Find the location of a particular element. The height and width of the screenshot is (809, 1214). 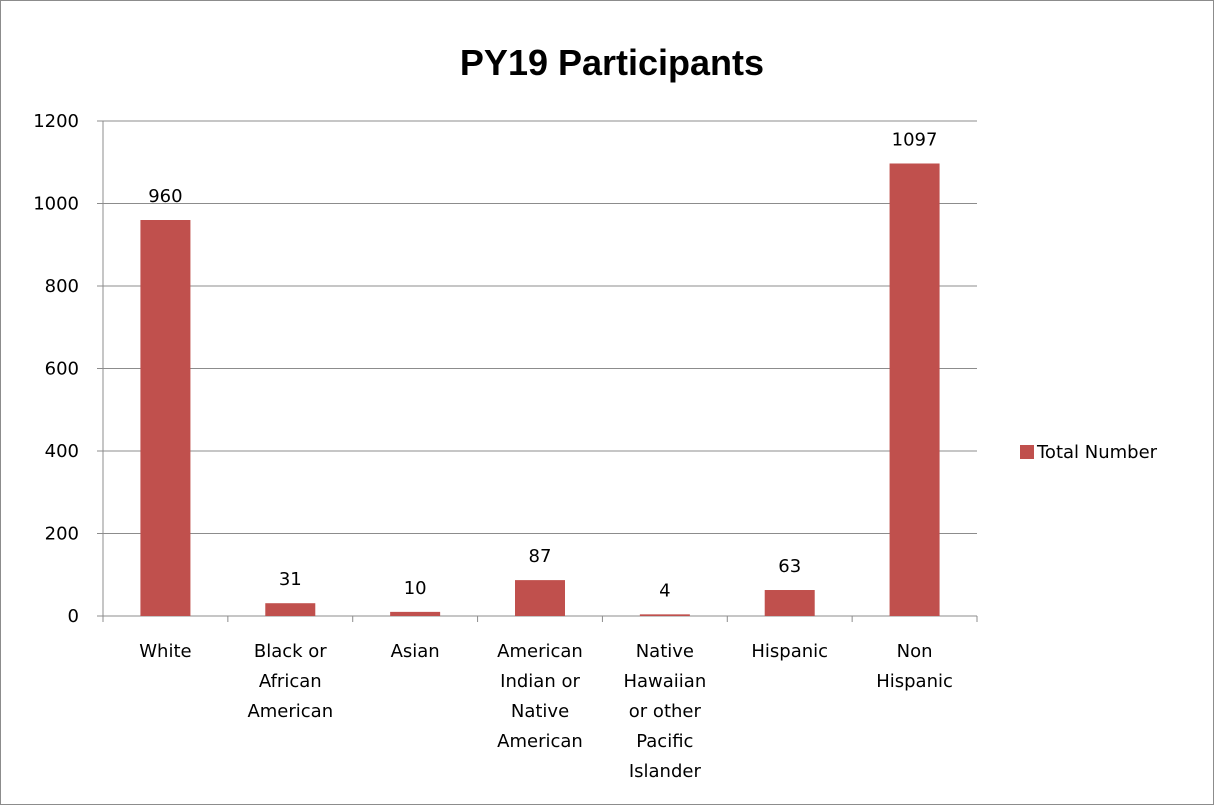

category-label: White is located at coordinates (165, 651).